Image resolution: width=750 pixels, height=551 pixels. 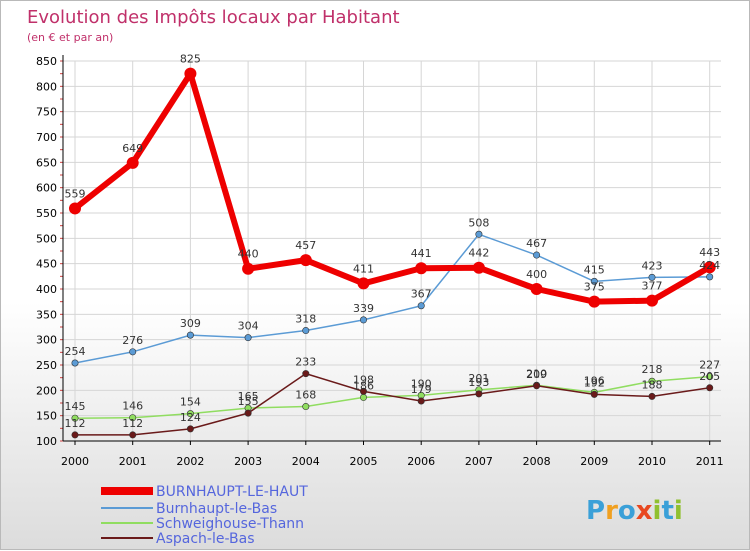 I want to click on data-label: 188, so click(x=652, y=384).